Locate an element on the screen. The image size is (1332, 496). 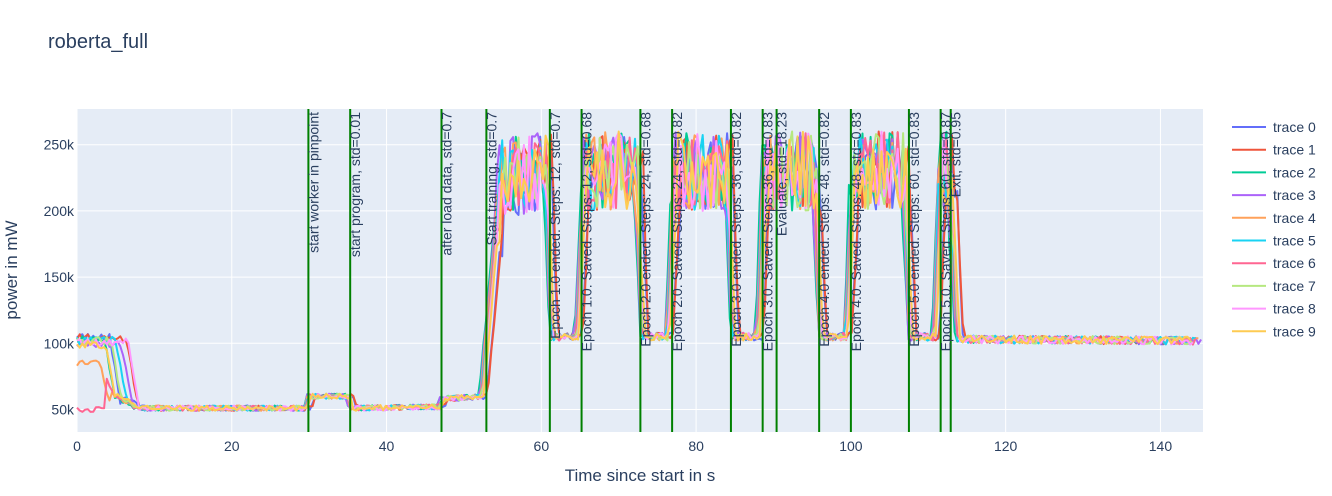
x-tick-label: 0 is located at coordinates (77, 446).